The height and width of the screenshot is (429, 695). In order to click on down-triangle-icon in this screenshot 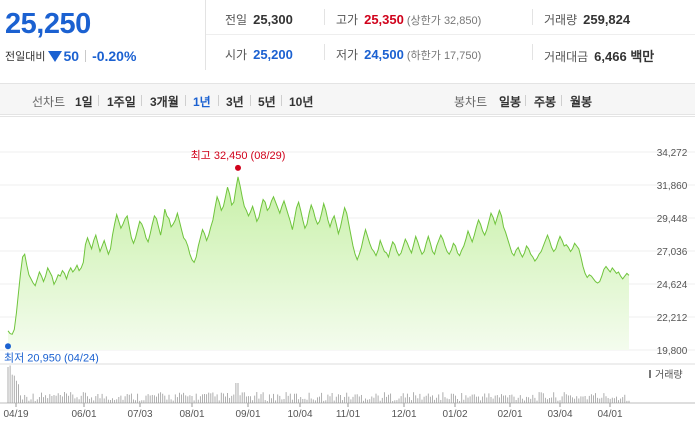, I will do `click(55, 56)`.